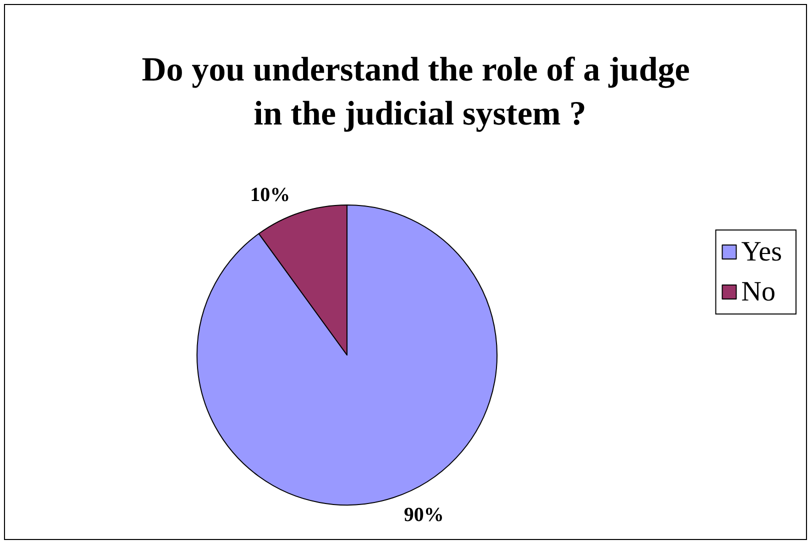  What do you see at coordinates (270, 195) in the screenshot?
I see `data-label: 10%` at bounding box center [270, 195].